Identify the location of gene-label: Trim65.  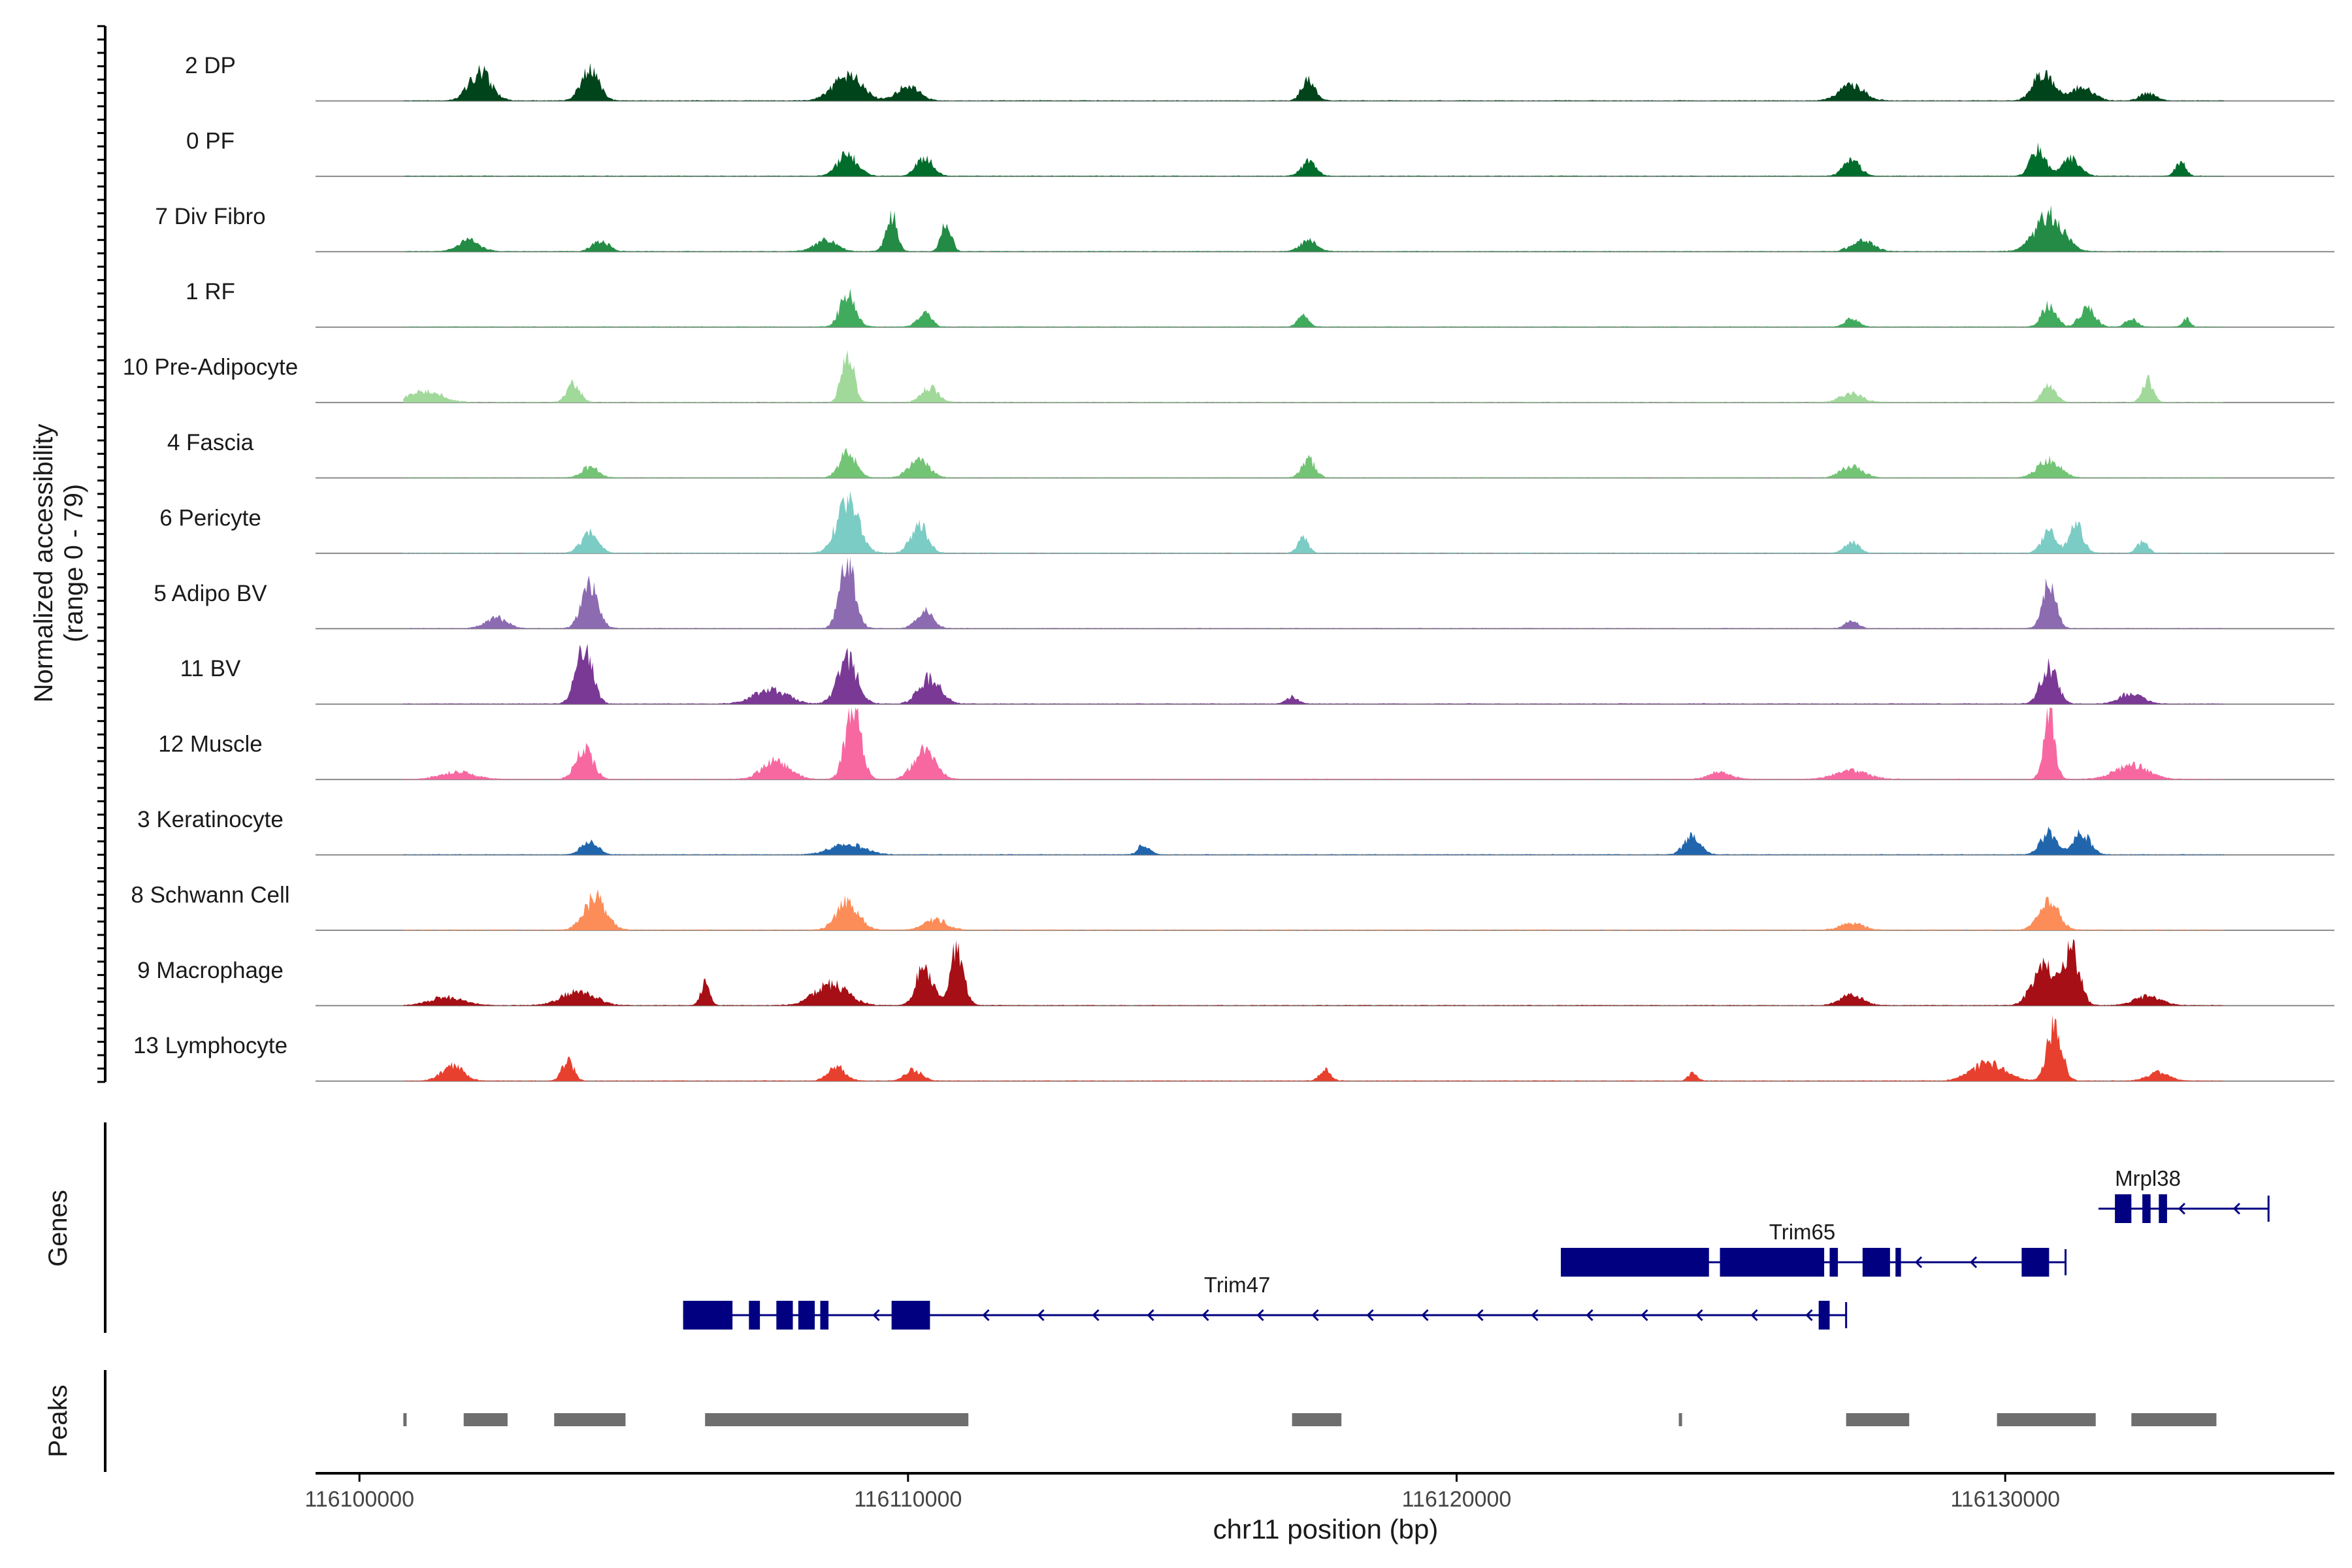
(1802, 1232).